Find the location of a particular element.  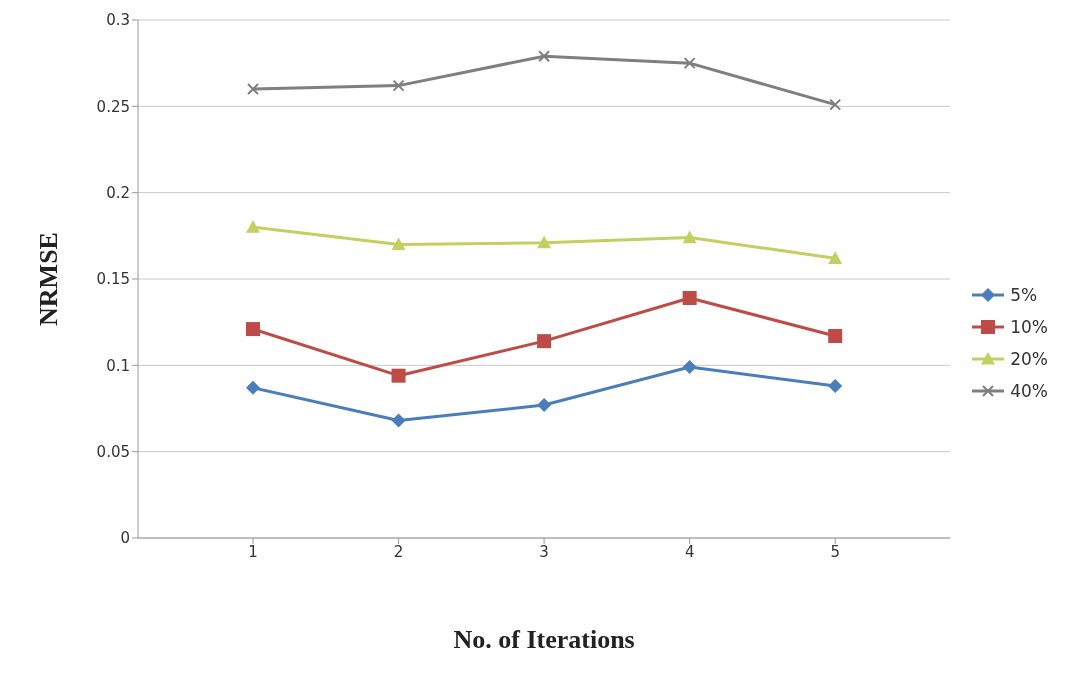

x-axis-title: No. of Iterations is located at coordinates (544, 639).